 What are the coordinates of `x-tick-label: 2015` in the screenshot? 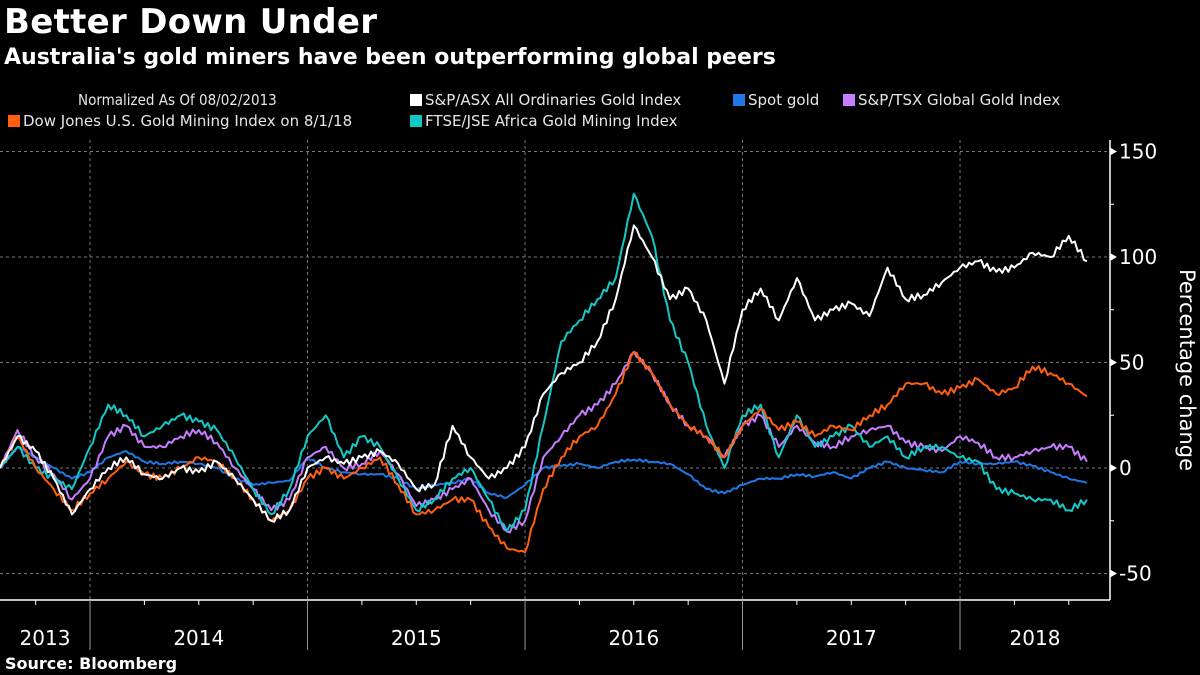 It's located at (416, 638).